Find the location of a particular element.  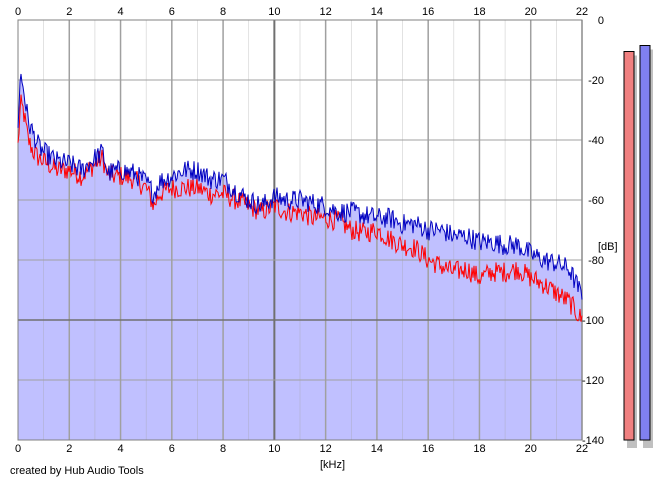

x-tick-label-top: 12 is located at coordinates (326, 12).